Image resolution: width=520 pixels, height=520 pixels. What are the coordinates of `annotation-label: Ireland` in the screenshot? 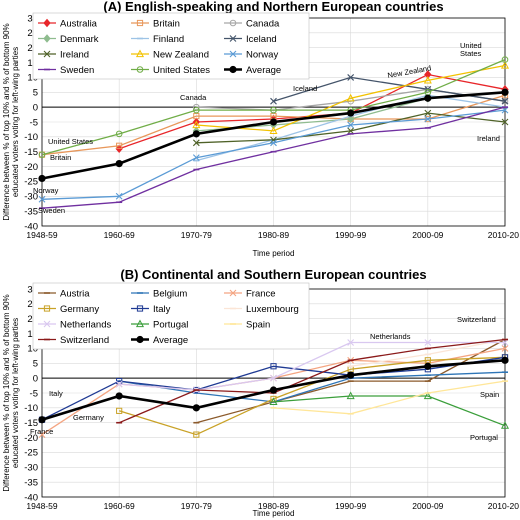 It's located at (488, 138).